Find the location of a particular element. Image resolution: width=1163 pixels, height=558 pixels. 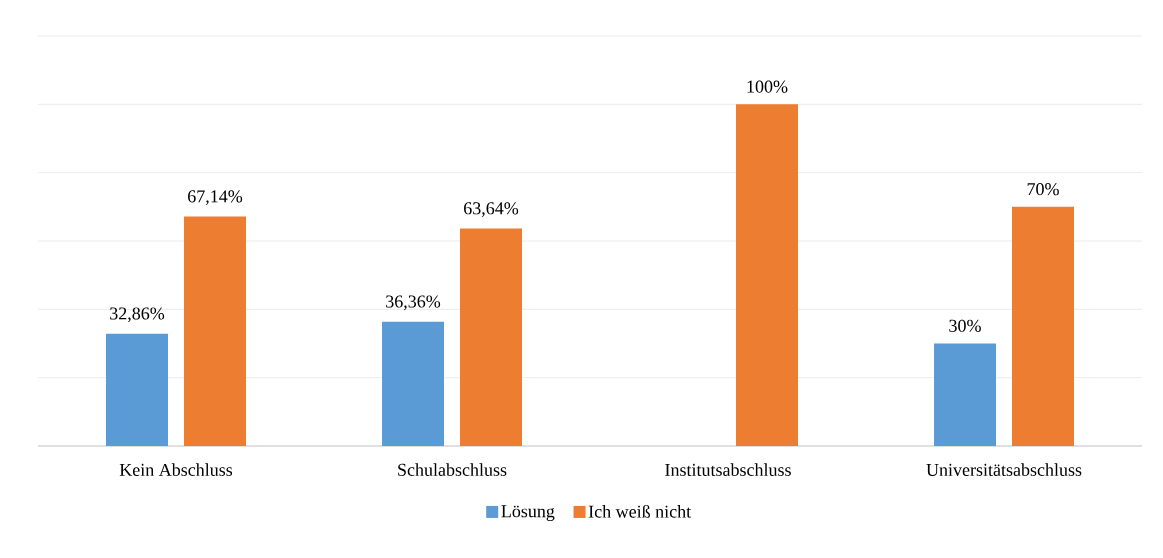

data-label: 67,14% is located at coordinates (215, 197).